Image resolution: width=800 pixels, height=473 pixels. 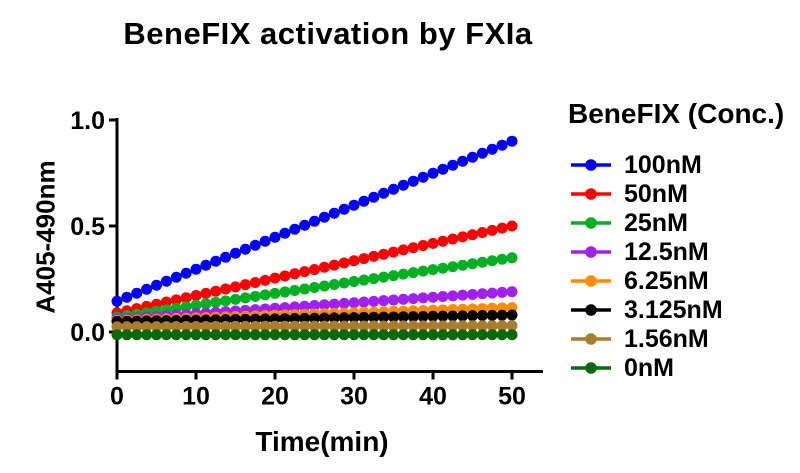 What do you see at coordinates (433, 397) in the screenshot?
I see `x-tick-label: 40` at bounding box center [433, 397].